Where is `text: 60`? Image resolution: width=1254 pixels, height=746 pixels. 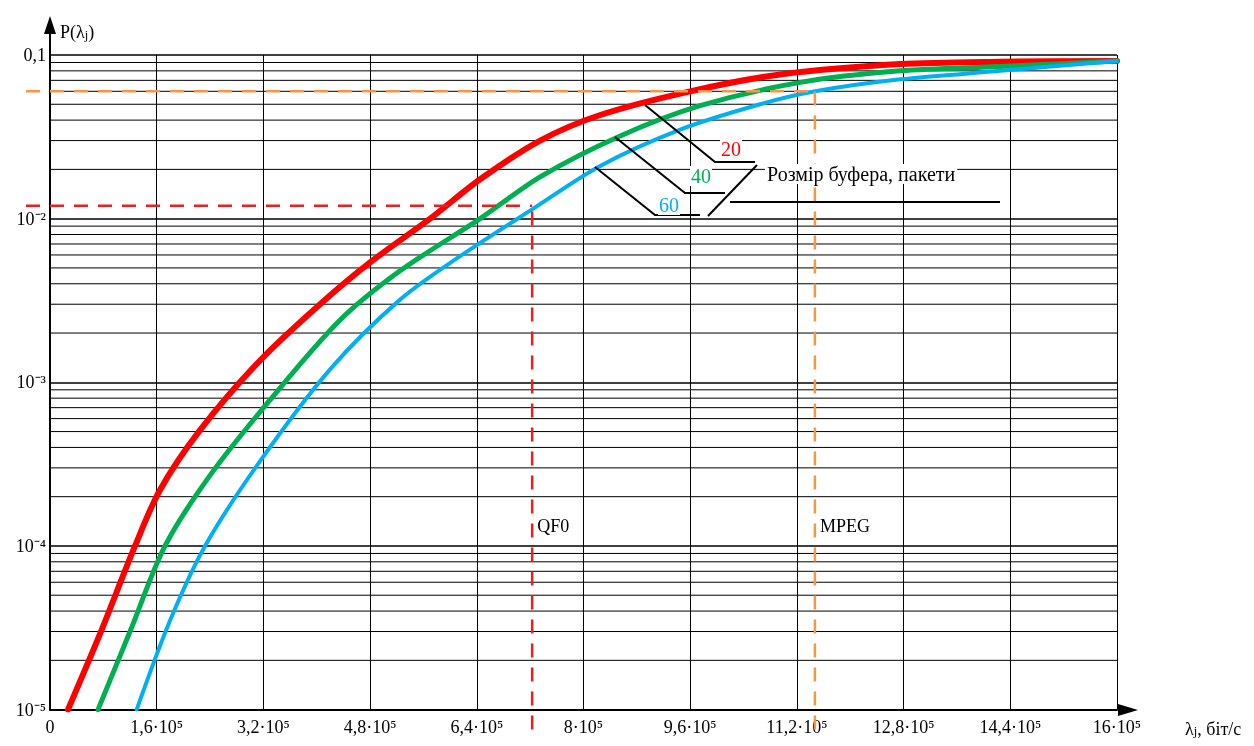
text: 60 is located at coordinates (669, 205).